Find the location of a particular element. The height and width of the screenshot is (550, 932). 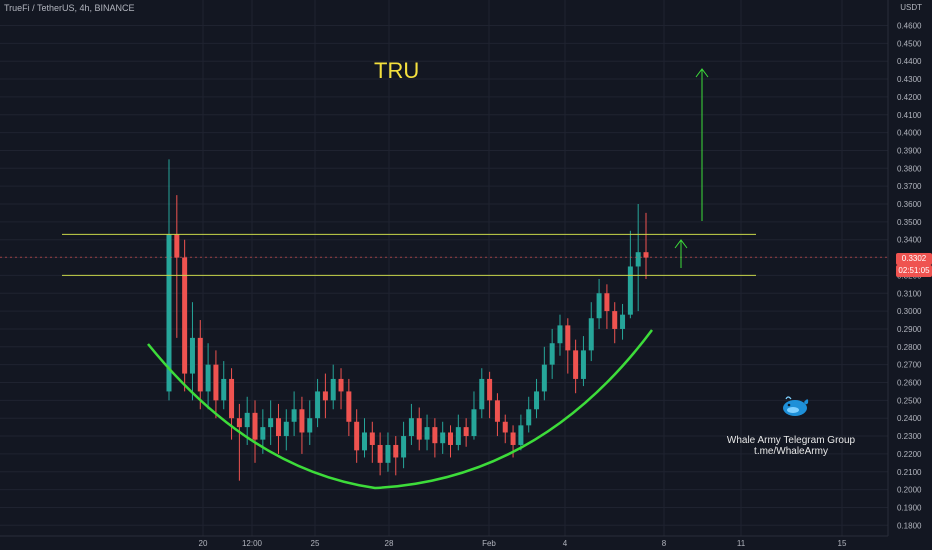

x-tick-label: 20 is located at coordinates (203, 543).